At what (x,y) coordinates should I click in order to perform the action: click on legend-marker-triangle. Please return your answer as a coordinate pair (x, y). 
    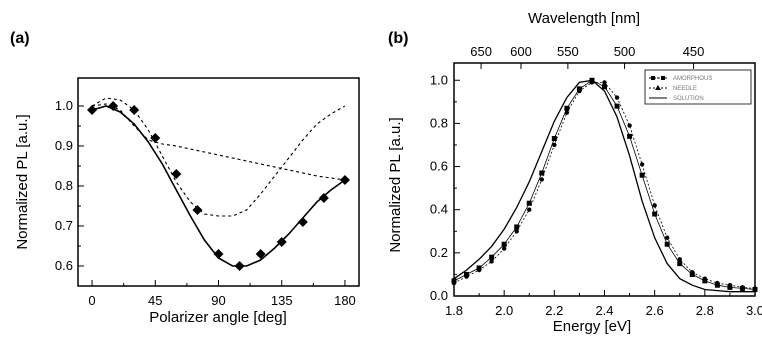
    Looking at the image, I should click on (658, 87).